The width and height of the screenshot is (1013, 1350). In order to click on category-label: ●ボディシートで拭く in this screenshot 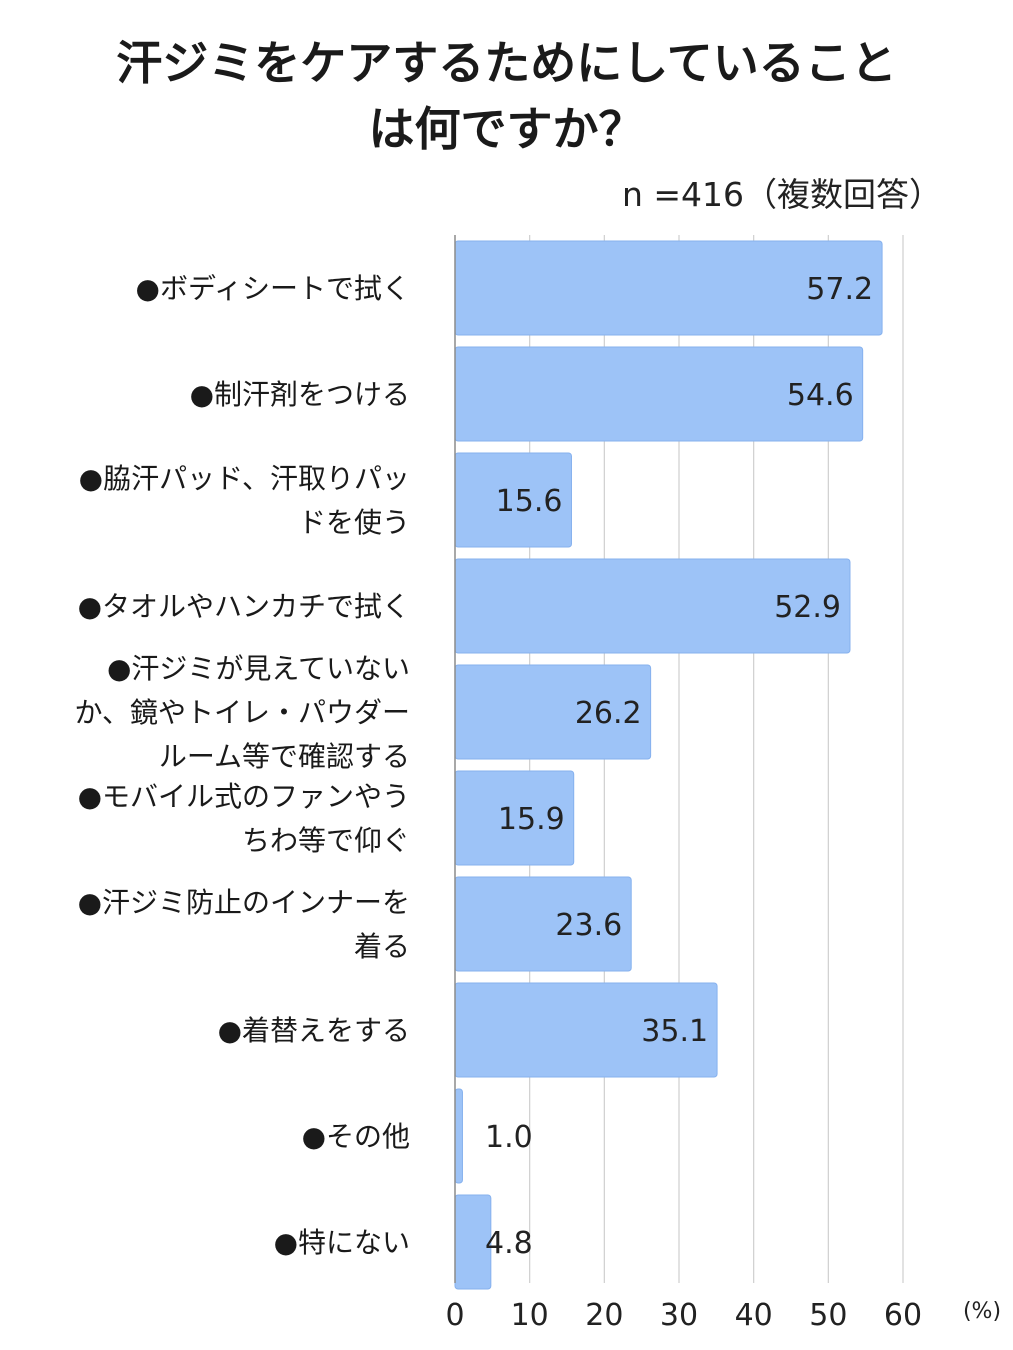, I will do `click(273, 288)`.